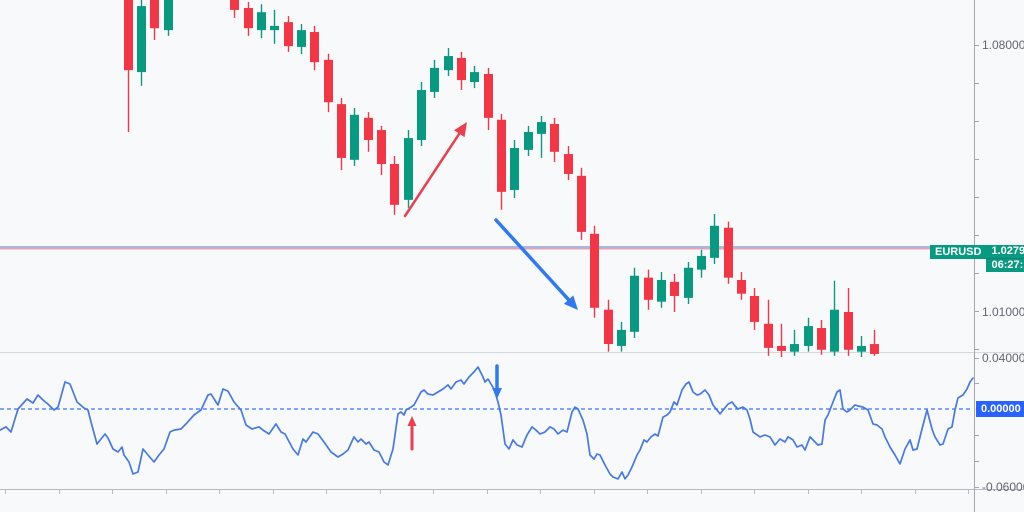  Describe the element at coordinates (1000, 409) in the screenshot. I see `oscillator-zero-badge: 0.00000` at that location.